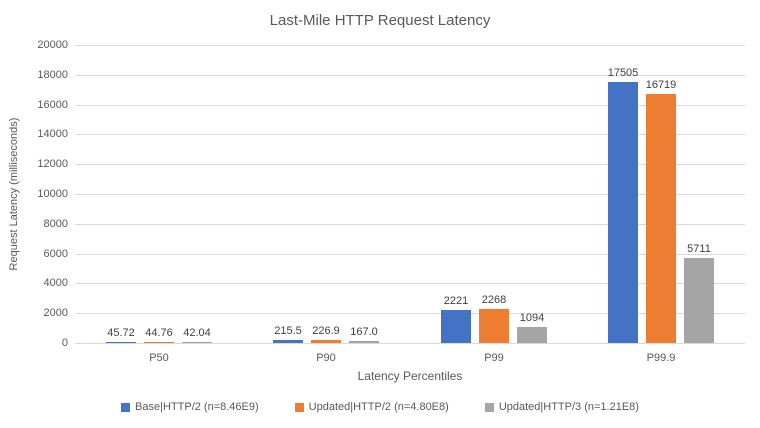 The image size is (760, 428). Describe the element at coordinates (159, 333) in the screenshot. I see `data-label: 44.76` at that location.